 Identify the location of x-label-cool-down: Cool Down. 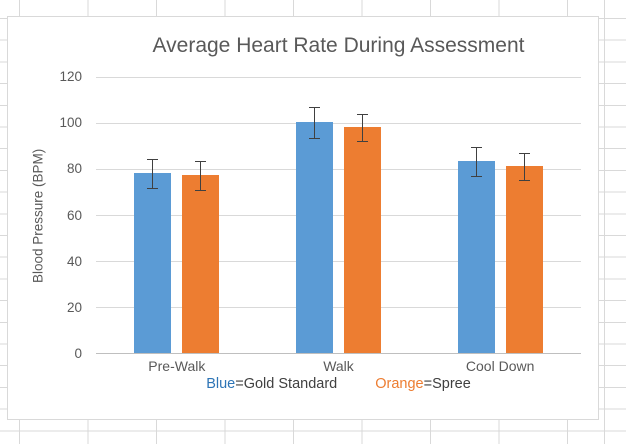
(500, 366).